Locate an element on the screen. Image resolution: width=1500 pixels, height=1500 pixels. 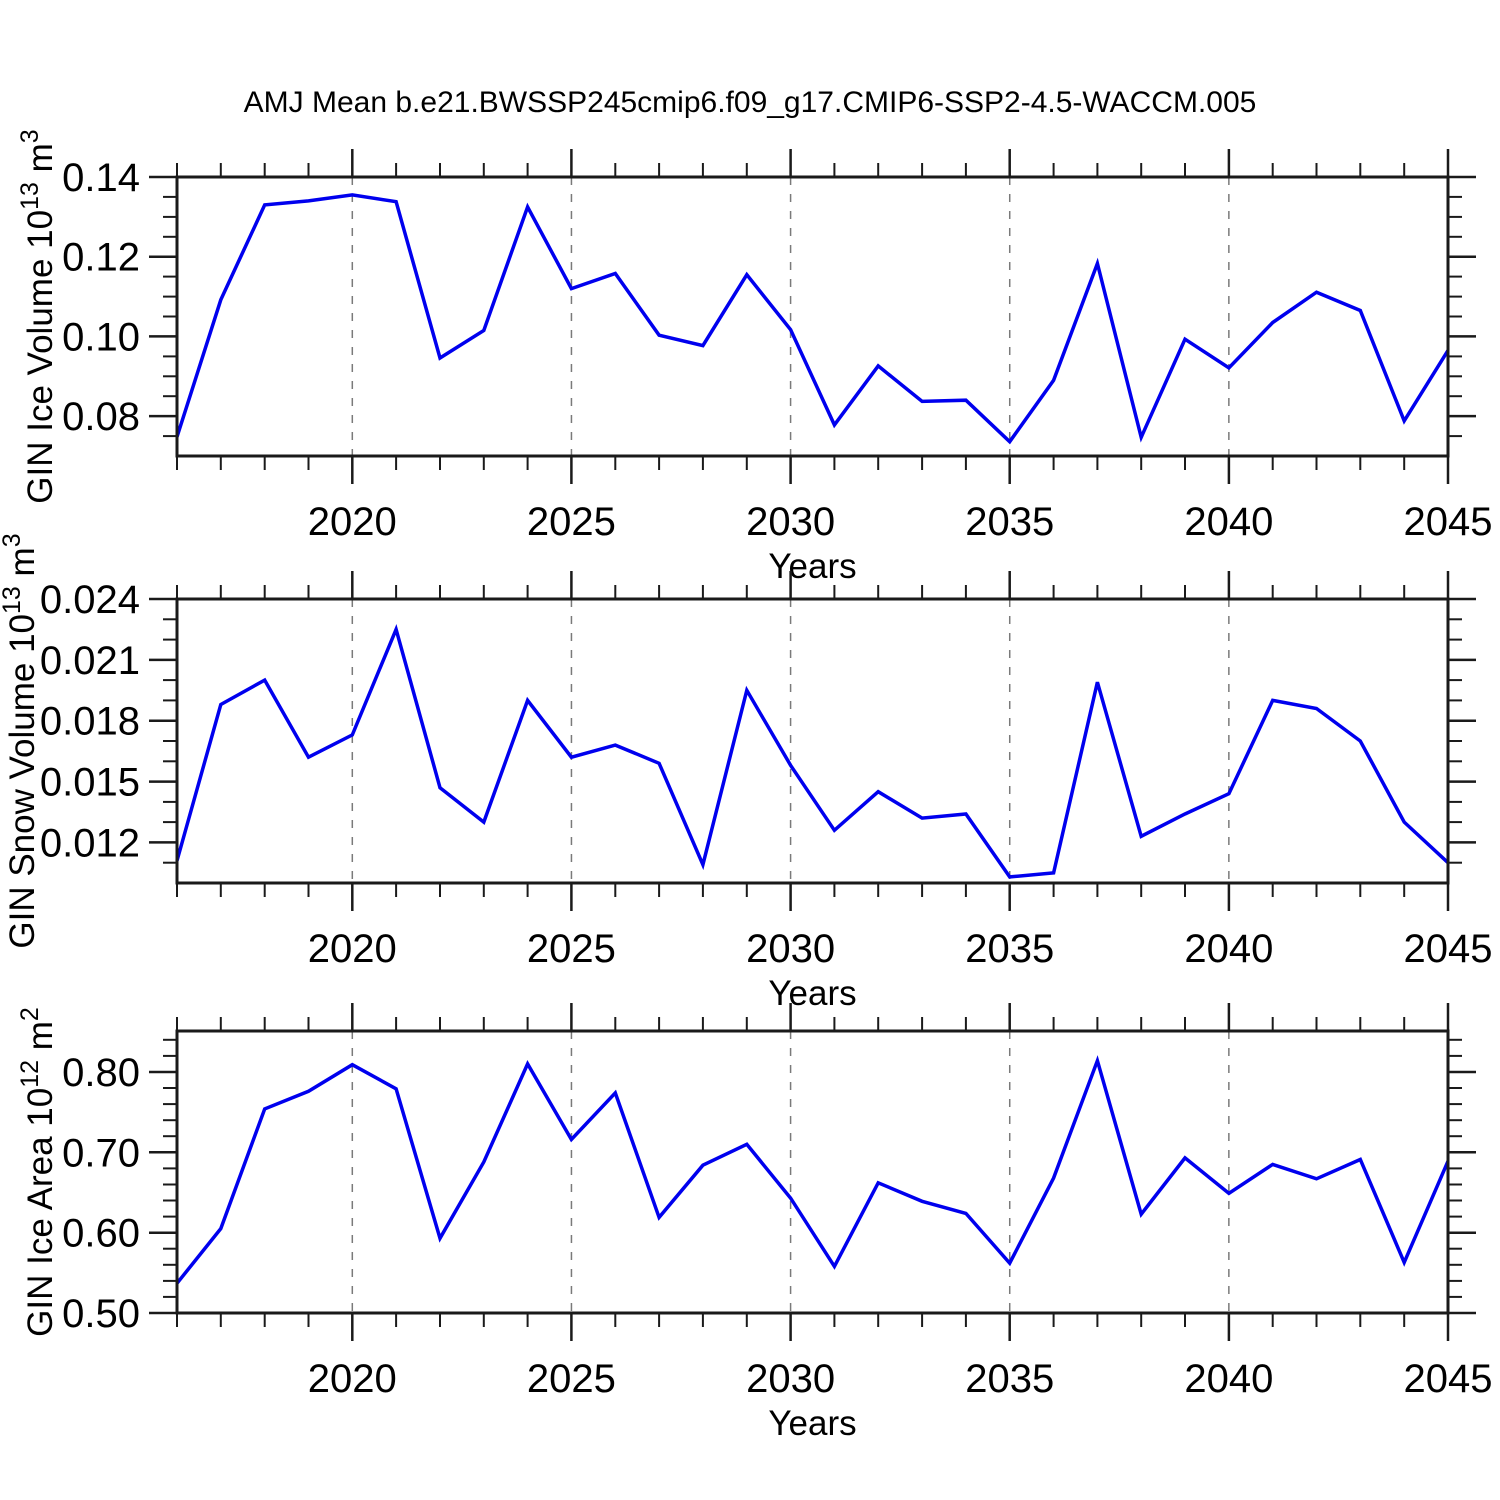
y-tick-label: 0.12 is located at coordinates (101, 258).